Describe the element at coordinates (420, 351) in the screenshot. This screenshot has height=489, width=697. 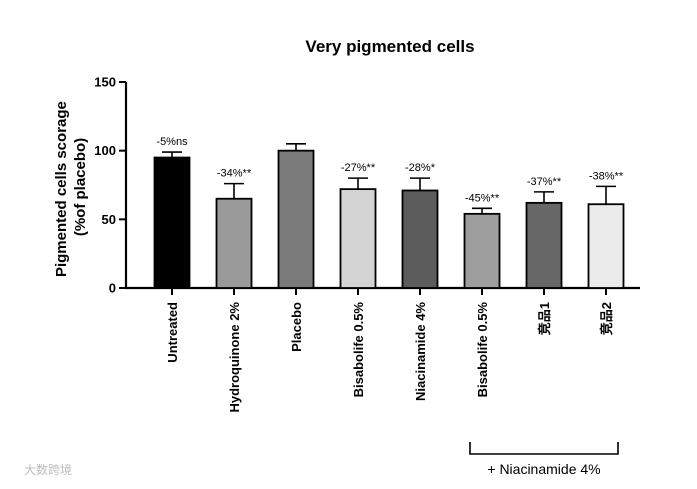
I see `category-label: Niacinamide 4%` at that location.